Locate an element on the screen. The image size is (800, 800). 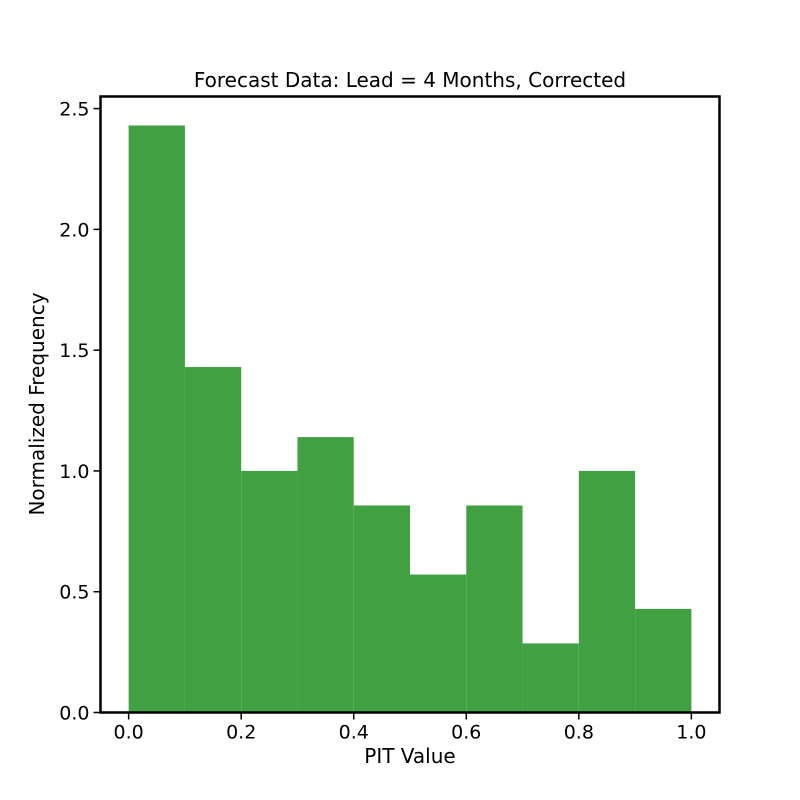
y-axis-label: Normalized Frequency is located at coordinates (37, 403).